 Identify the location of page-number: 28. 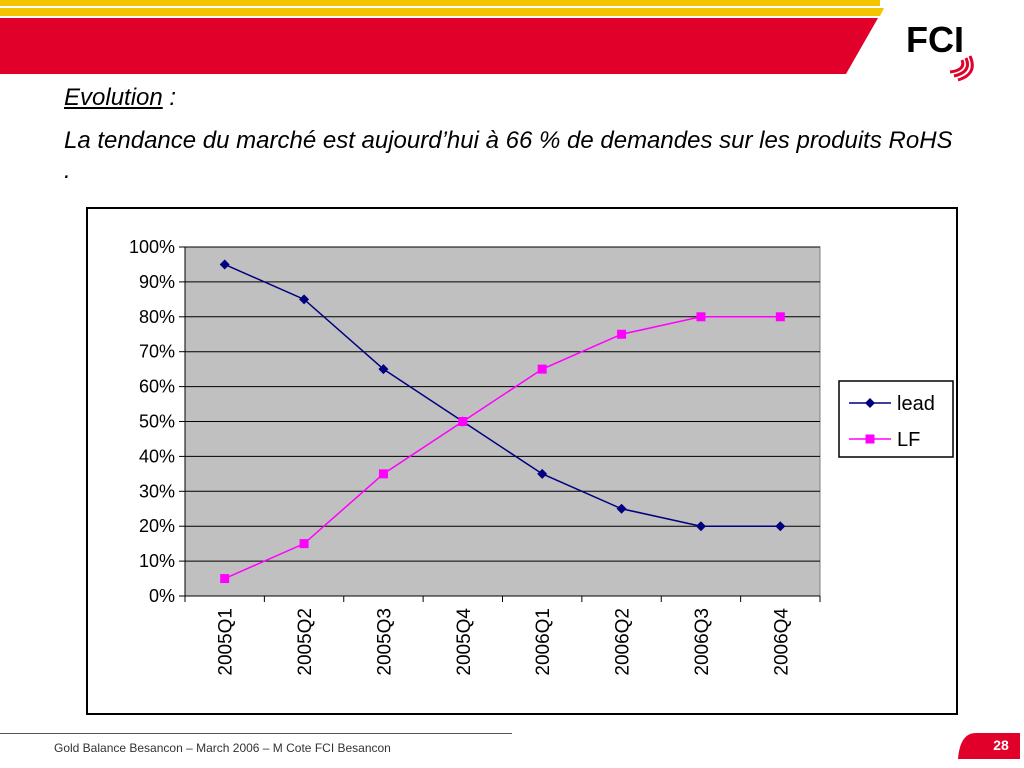
(1001, 745).